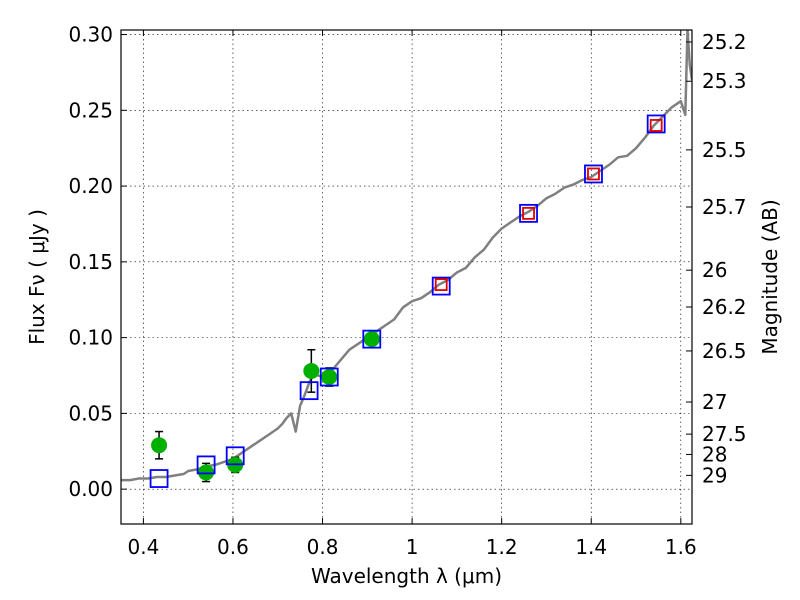 The image size is (800, 600). I want to click on magnitude-tick-label: 26.5, so click(724, 351).